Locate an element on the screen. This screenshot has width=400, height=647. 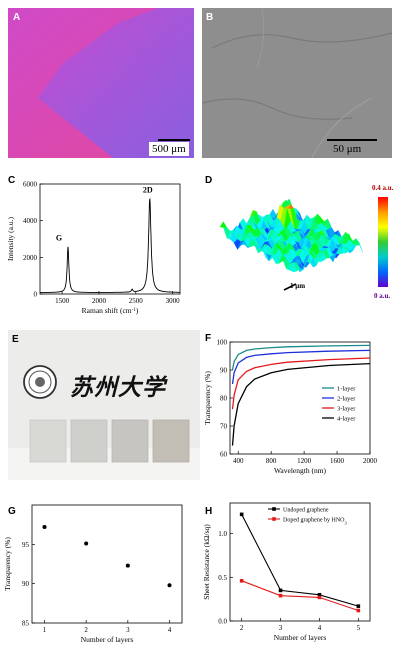
legend-label-0: Undoped graphene is located at coordinates (306, 511).